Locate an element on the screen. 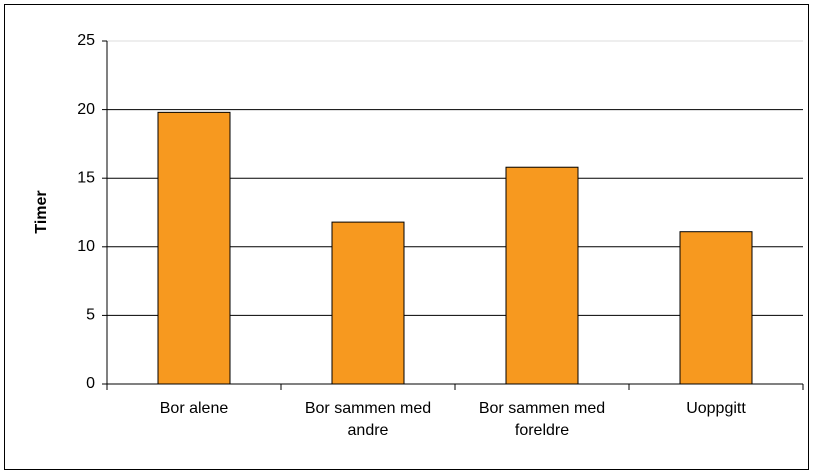 This screenshot has height=474, width=813. y-axis-title: Timer is located at coordinates (41, 211).